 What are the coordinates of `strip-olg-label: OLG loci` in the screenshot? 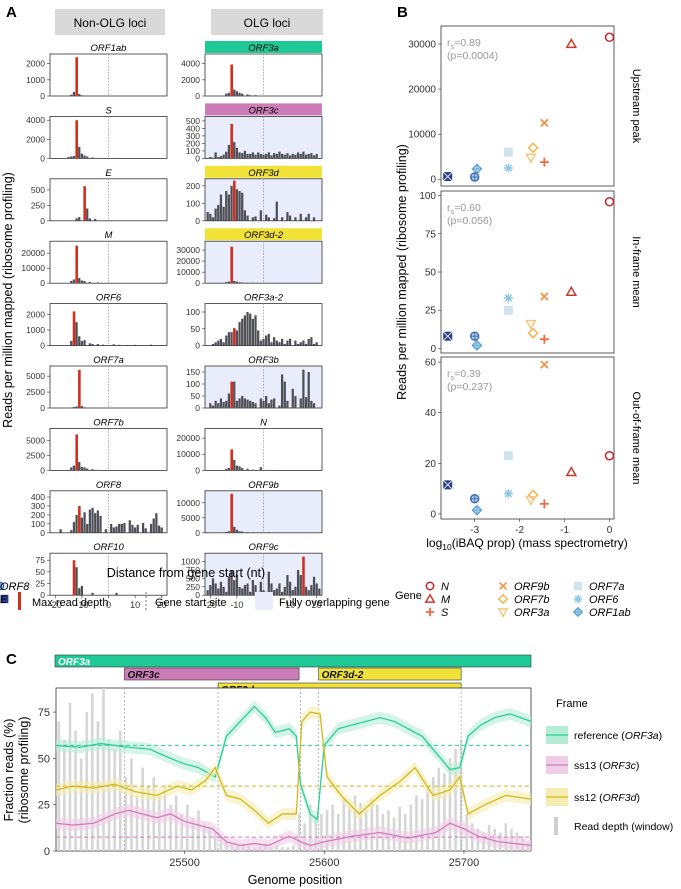 It's located at (267, 23).